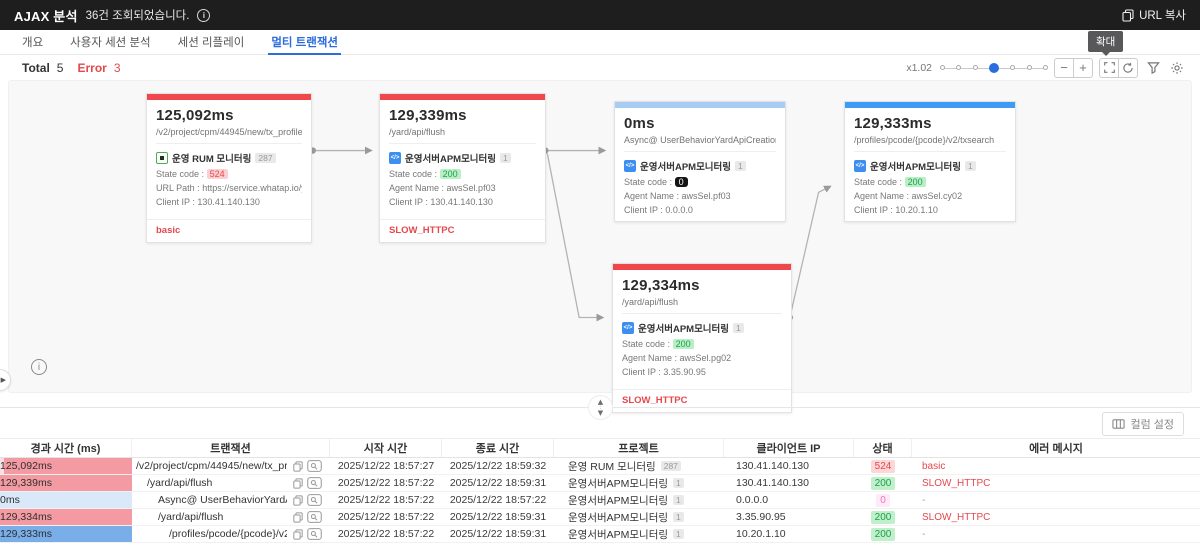 The width and height of the screenshot is (1200, 546). I want to click on zoom-in-button: +, so click(1083, 67).